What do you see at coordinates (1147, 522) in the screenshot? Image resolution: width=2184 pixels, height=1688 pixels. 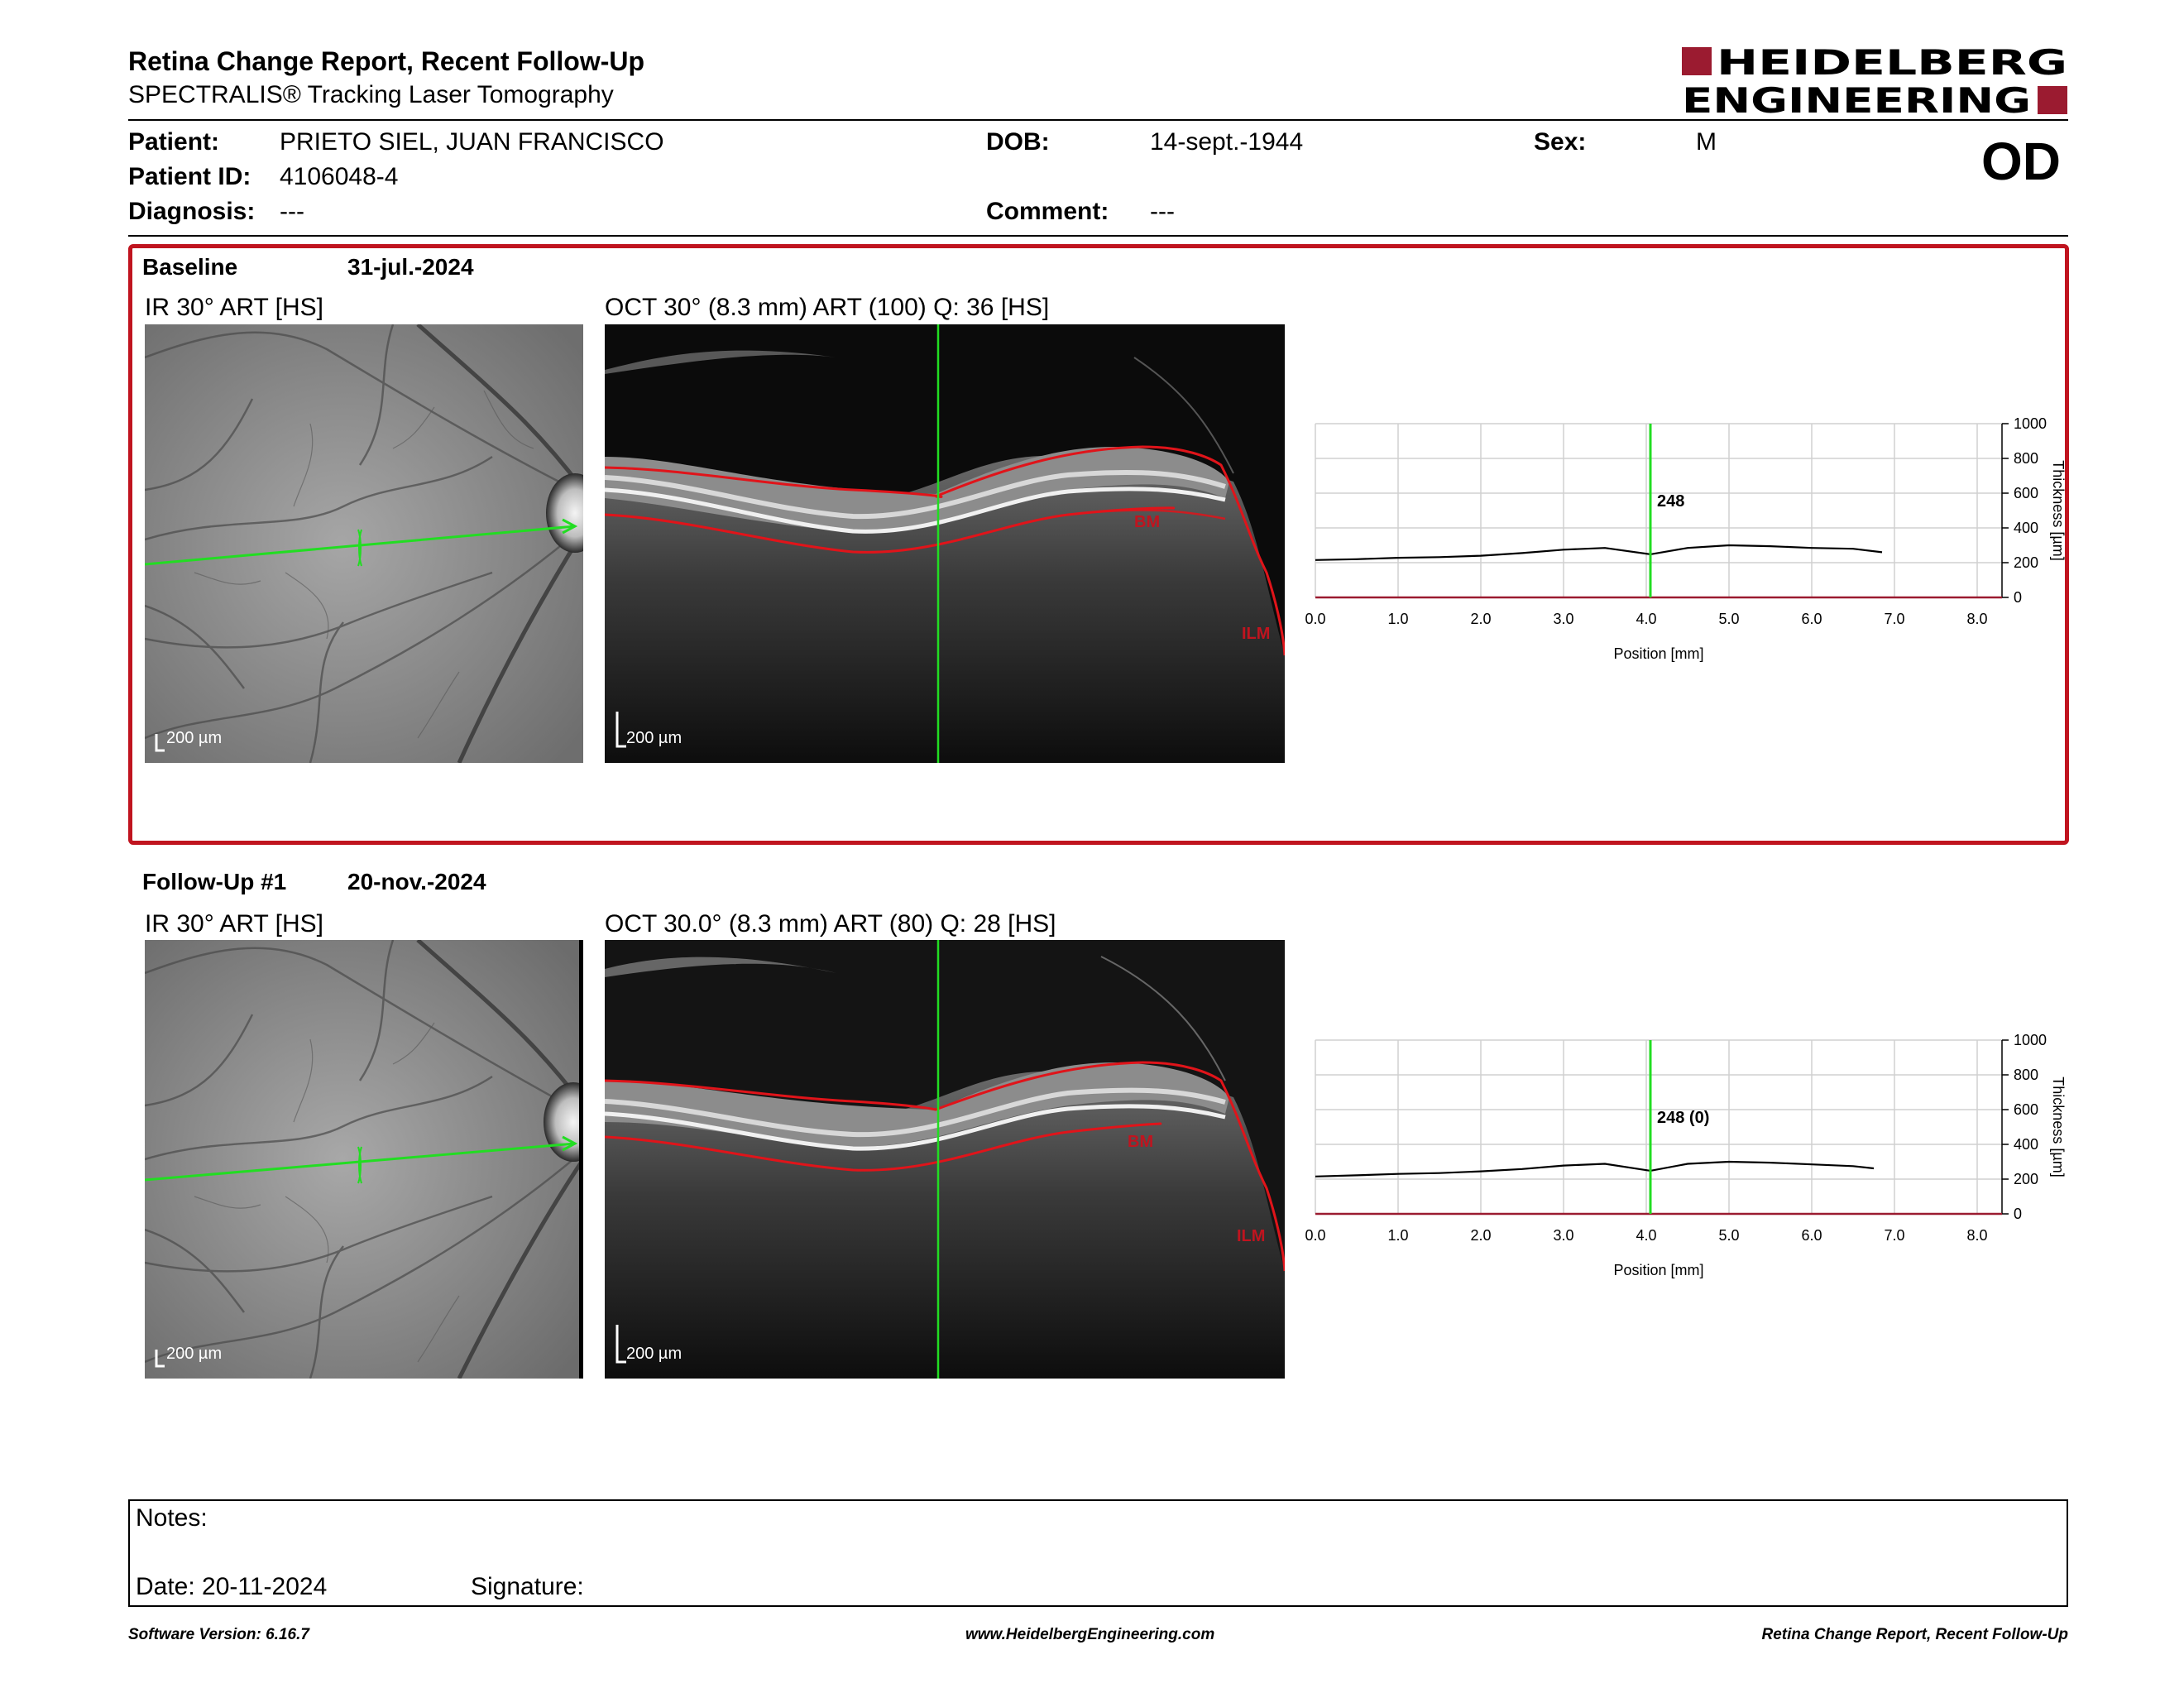 I see `baseline-bm-label: BM` at bounding box center [1147, 522].